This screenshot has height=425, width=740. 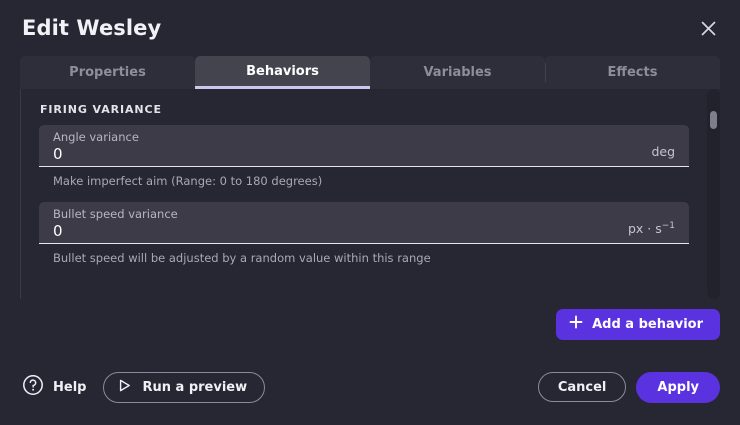 What do you see at coordinates (647, 324) in the screenshot?
I see `add-behavior-label: Add a behavior` at bounding box center [647, 324].